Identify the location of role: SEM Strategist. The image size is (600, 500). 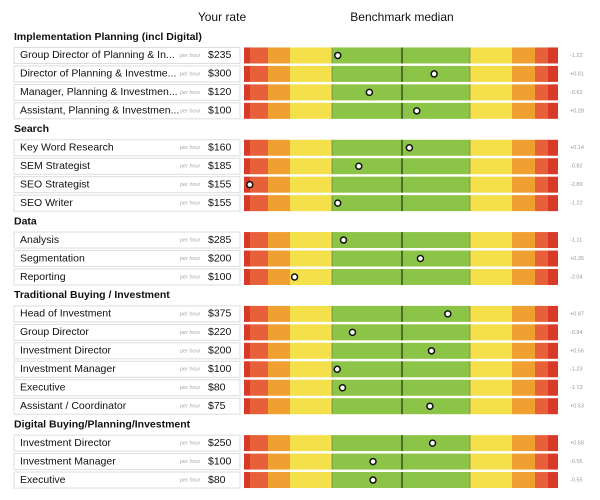
(55, 166).